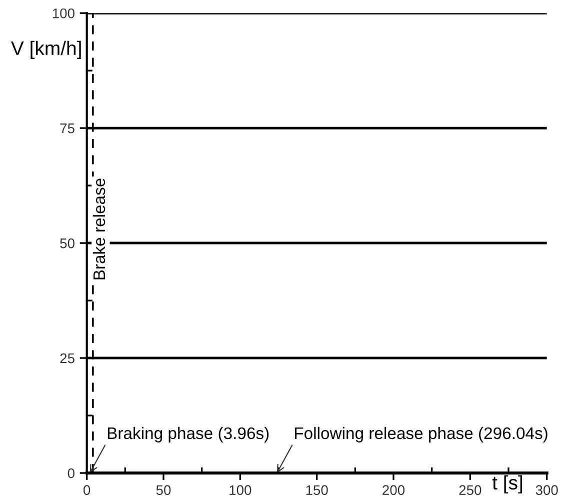  I want to click on x-tick-label: 0, so click(87, 490).